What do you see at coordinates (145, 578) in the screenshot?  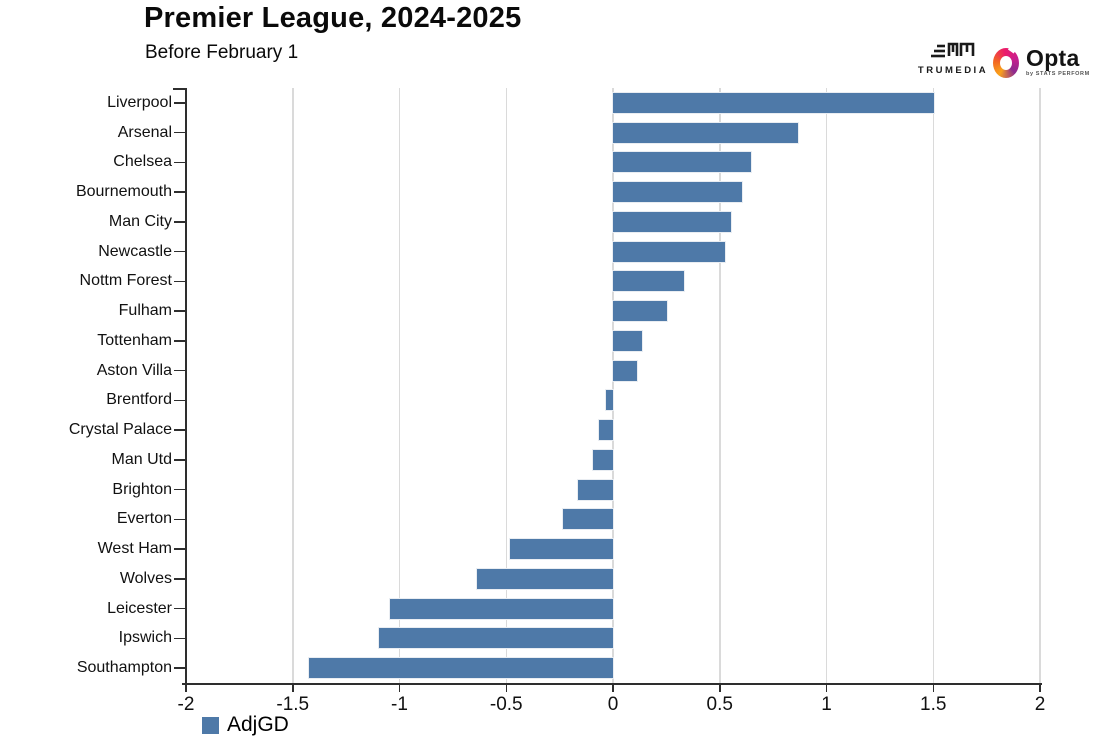 I see `y-label-wolves: Wolves` at bounding box center [145, 578].